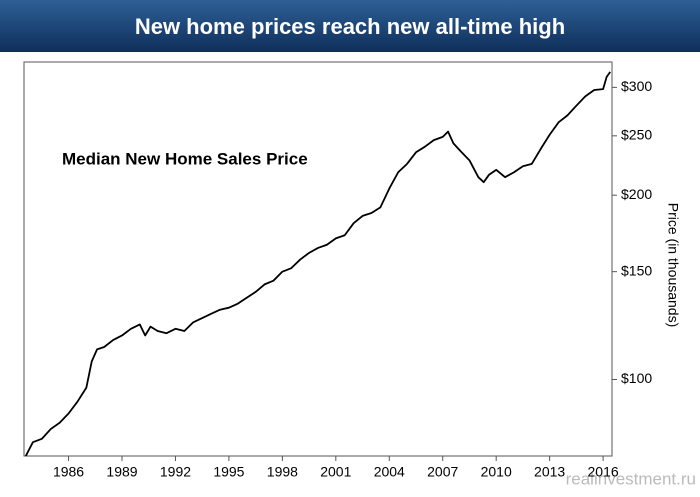  What do you see at coordinates (673, 265) in the screenshot?
I see `y-axis-label: Price (in thousands)` at bounding box center [673, 265].